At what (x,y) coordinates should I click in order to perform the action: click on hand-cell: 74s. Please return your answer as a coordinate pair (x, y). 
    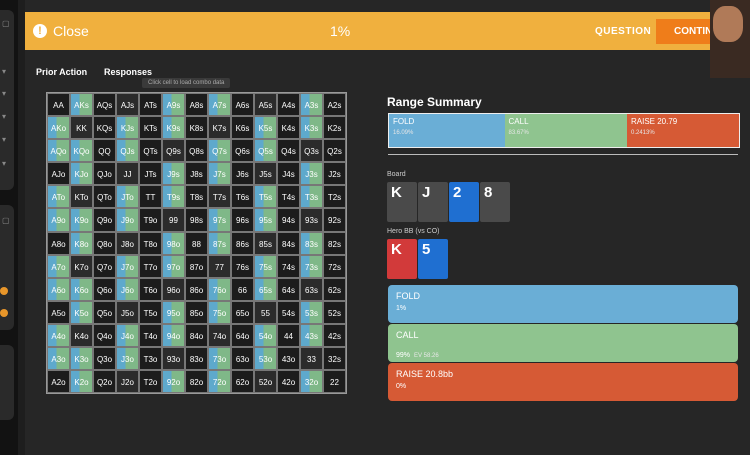
    Looking at the image, I should click on (288, 266).